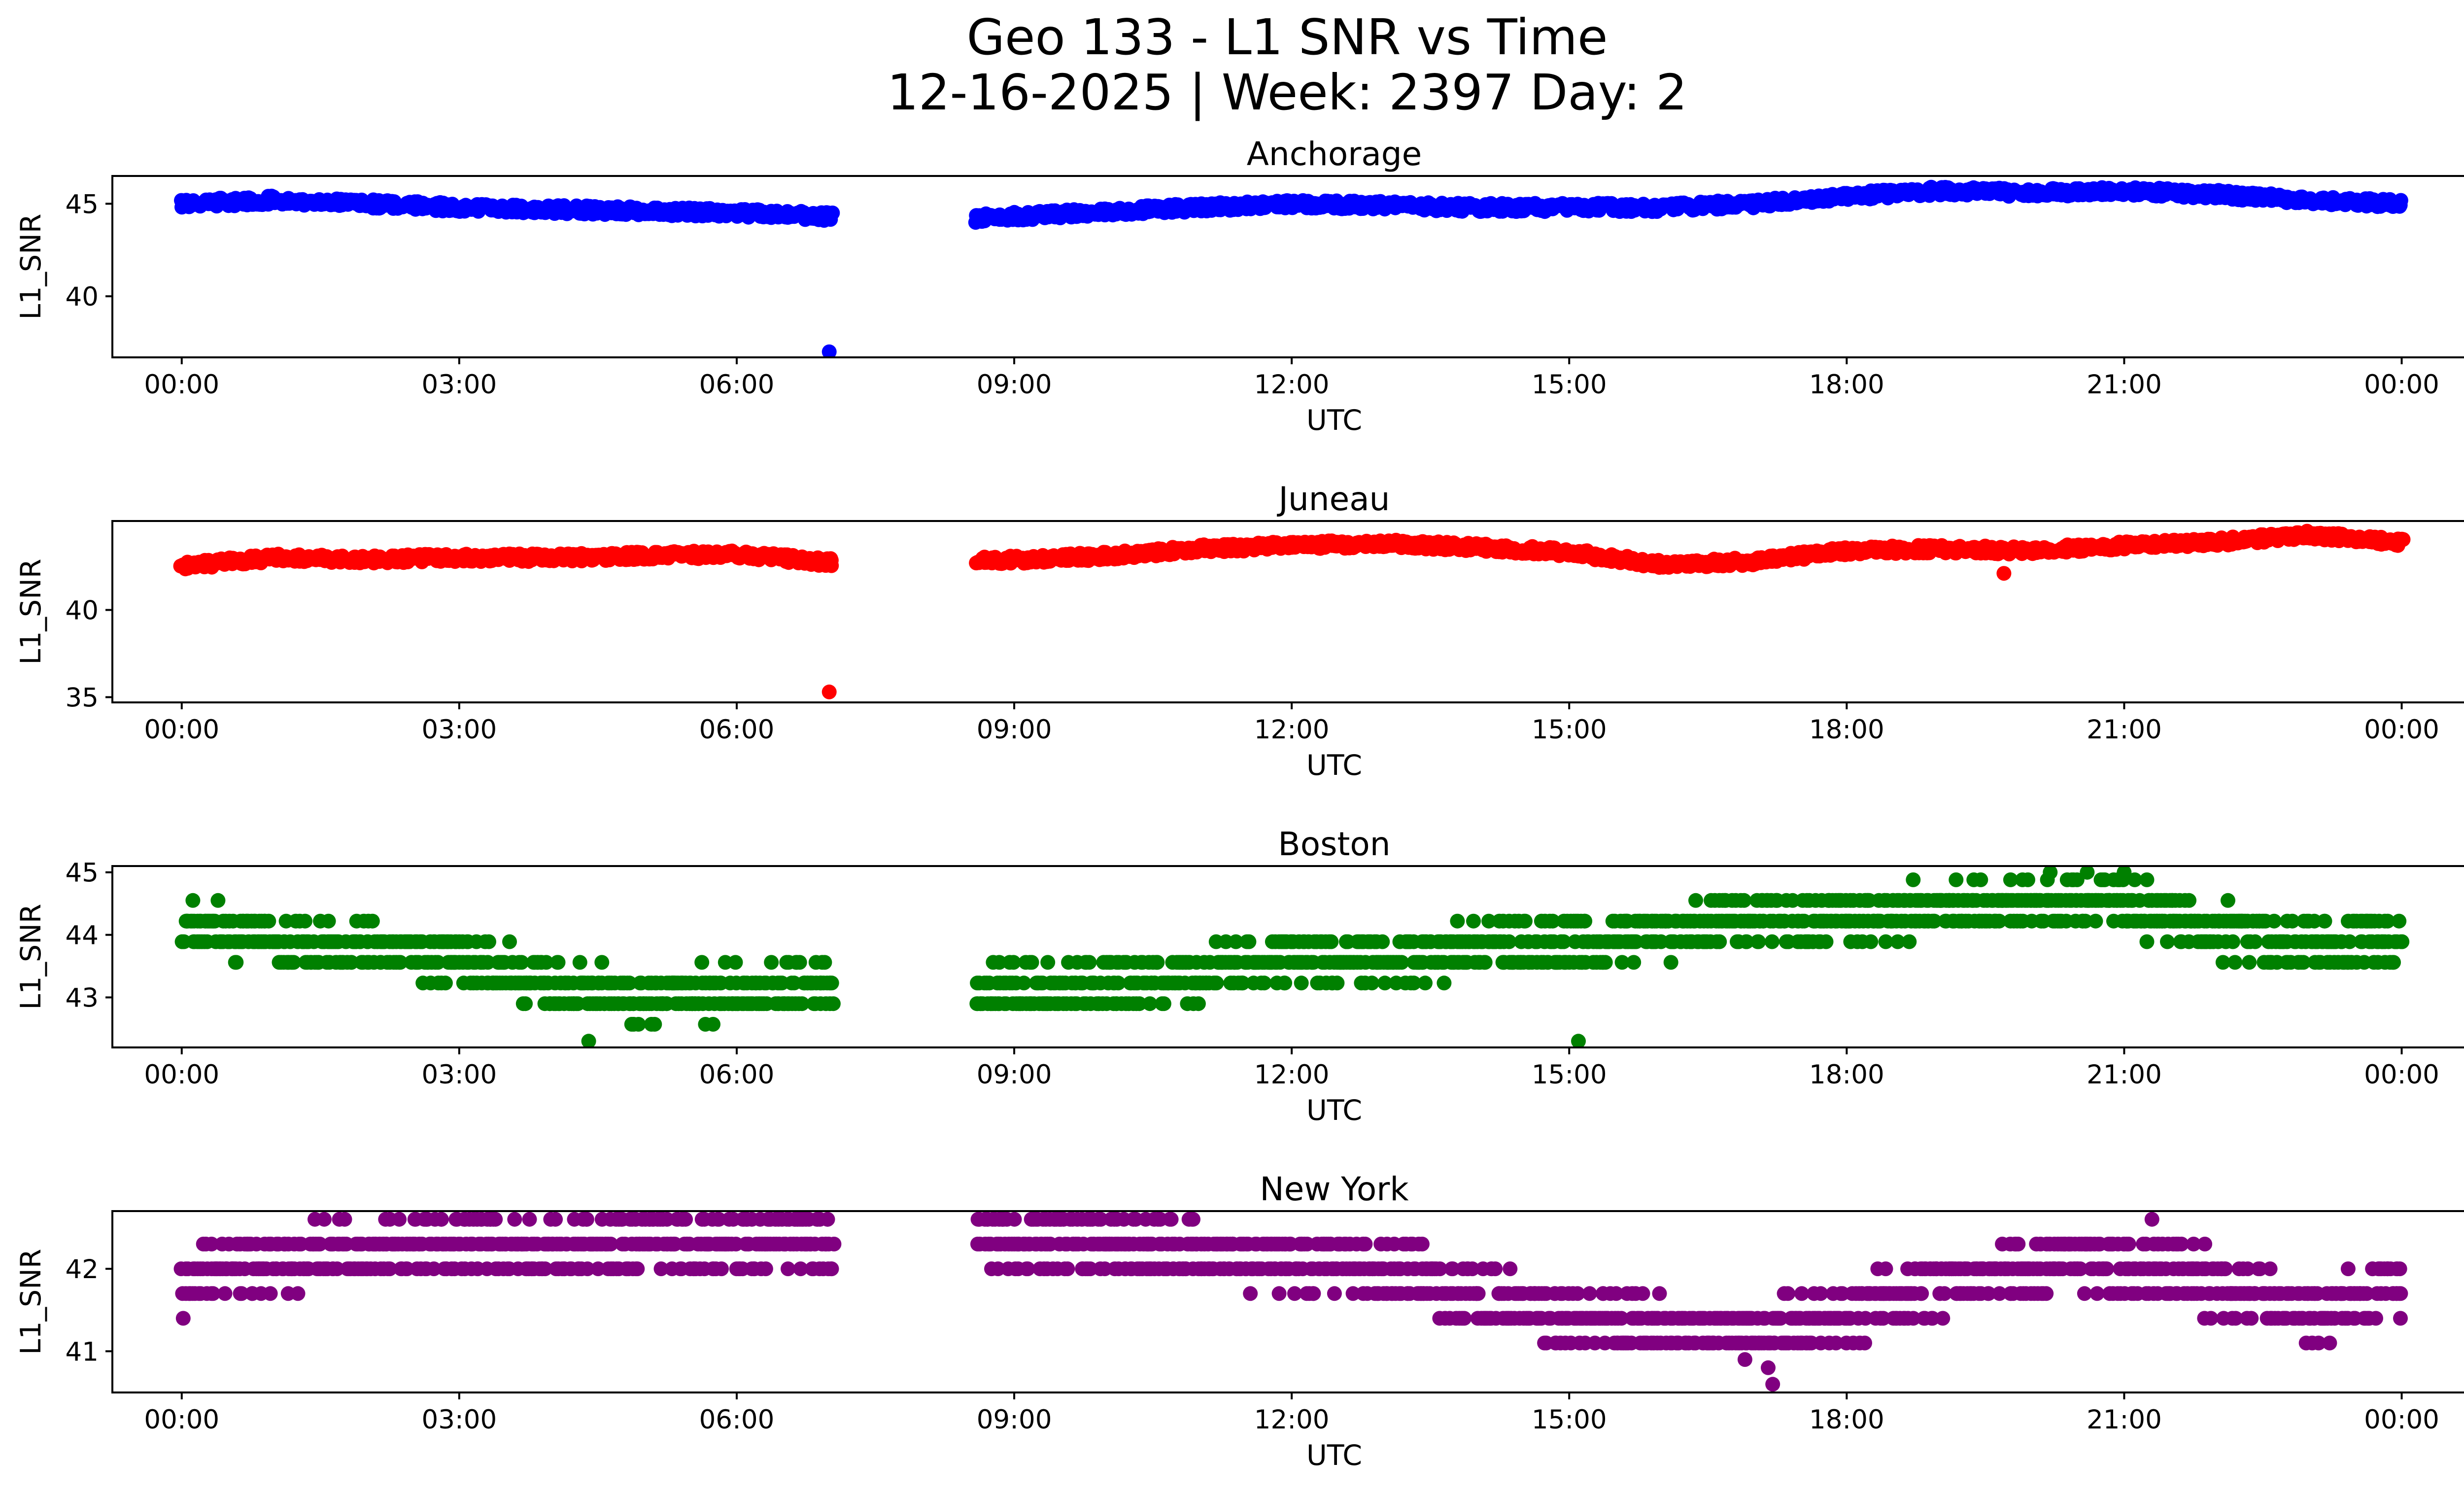  What do you see at coordinates (1292, 956) in the screenshot?
I see `scatter-series-boston` at bounding box center [1292, 956].